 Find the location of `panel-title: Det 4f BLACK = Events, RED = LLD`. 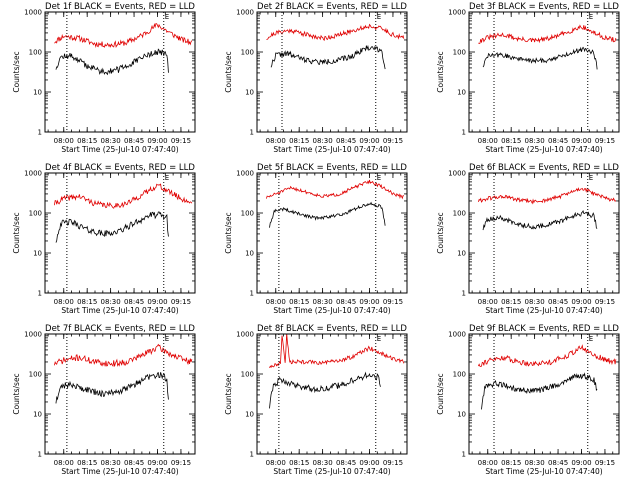

panel-title: Det 4f BLACK = Events, RED = LLD is located at coordinates (120, 168).